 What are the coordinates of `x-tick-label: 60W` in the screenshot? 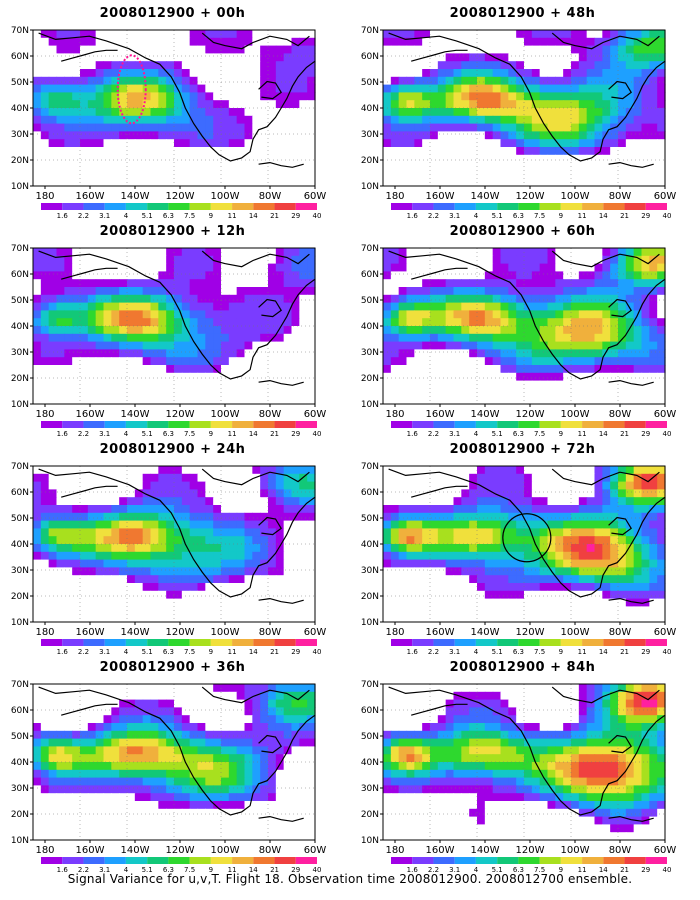 It's located at (665, 632).